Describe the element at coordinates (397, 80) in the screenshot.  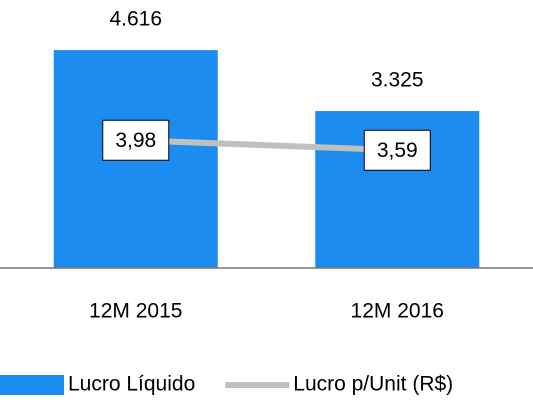
I see `bar-value-label: 3.325` at that location.